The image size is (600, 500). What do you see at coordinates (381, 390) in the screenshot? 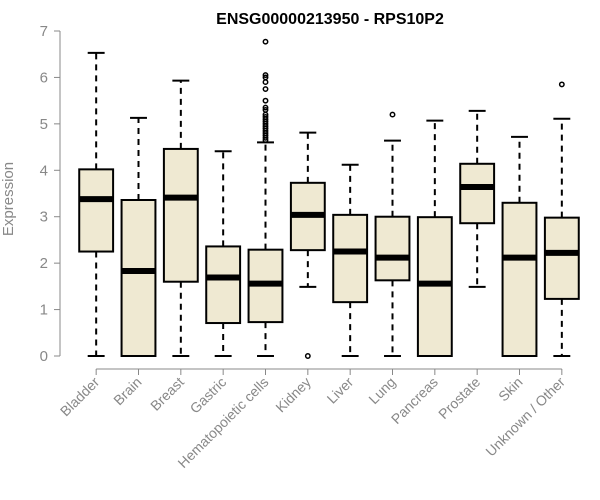
I see `x-tick-label: Lung` at bounding box center [381, 390].